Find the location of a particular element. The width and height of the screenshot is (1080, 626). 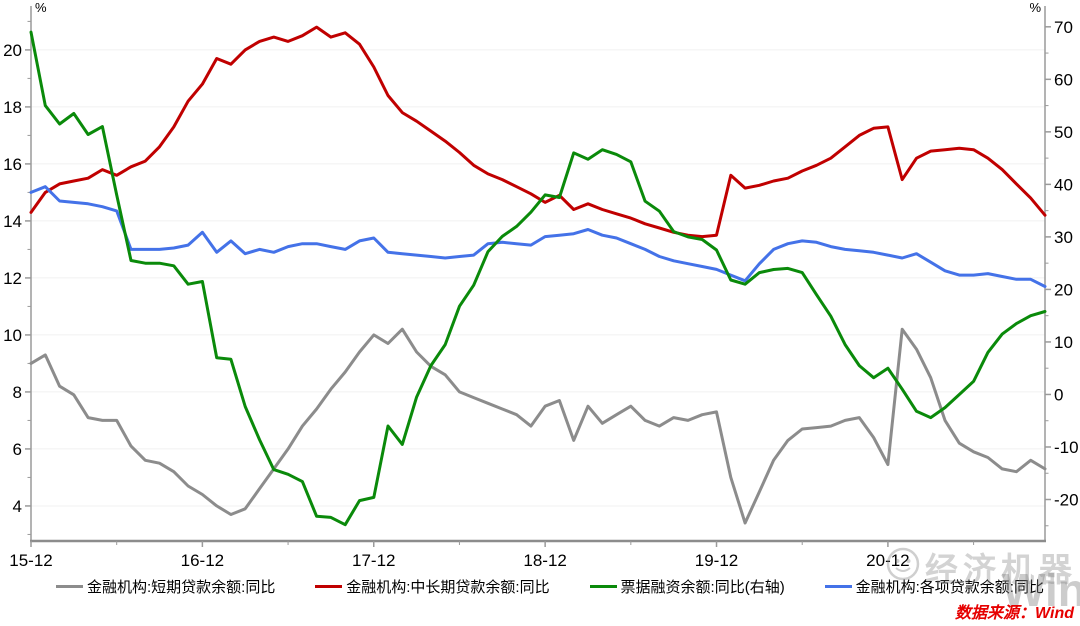

legend-item-0: 金融机构:短期贷款余额:同比 is located at coordinates (165, 586).